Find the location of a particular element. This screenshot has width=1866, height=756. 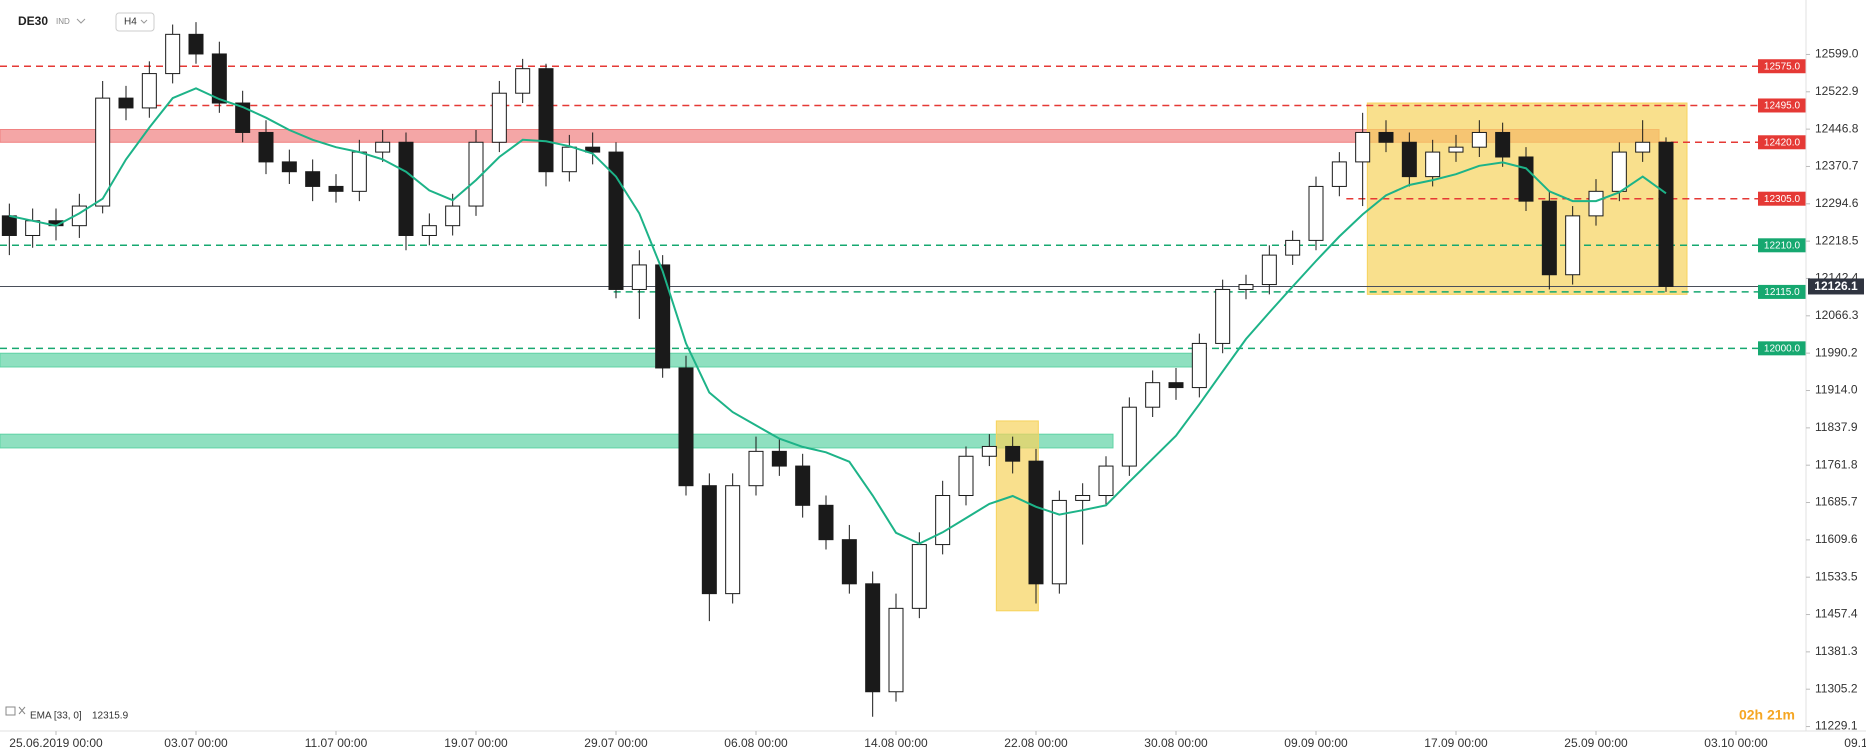

level-label: 12305.0 is located at coordinates (1782, 199).